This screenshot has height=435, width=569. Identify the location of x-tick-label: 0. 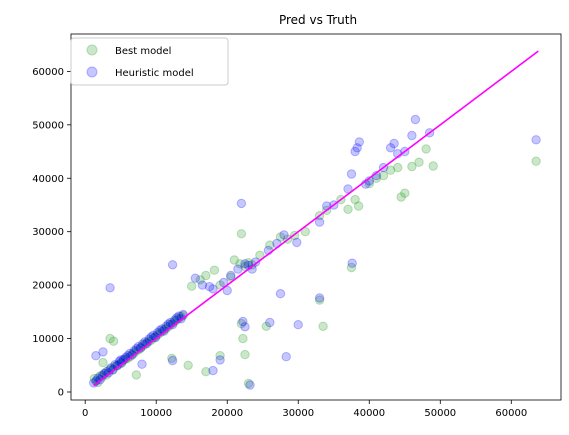
(85, 413).